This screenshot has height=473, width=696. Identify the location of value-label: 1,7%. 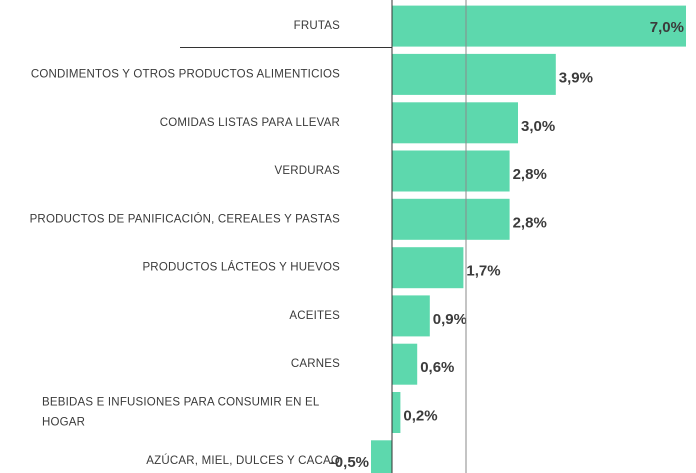
(483, 271).